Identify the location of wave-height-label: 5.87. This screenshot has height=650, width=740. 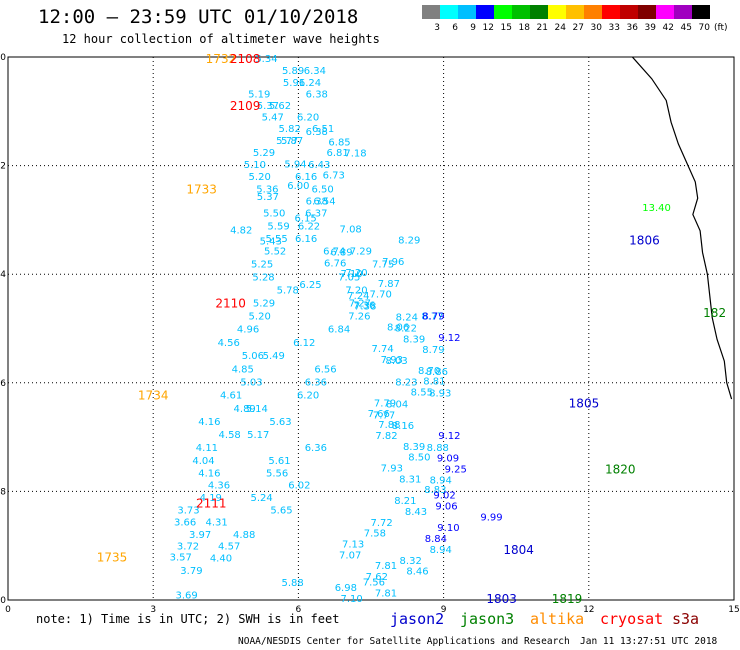
(292, 141).